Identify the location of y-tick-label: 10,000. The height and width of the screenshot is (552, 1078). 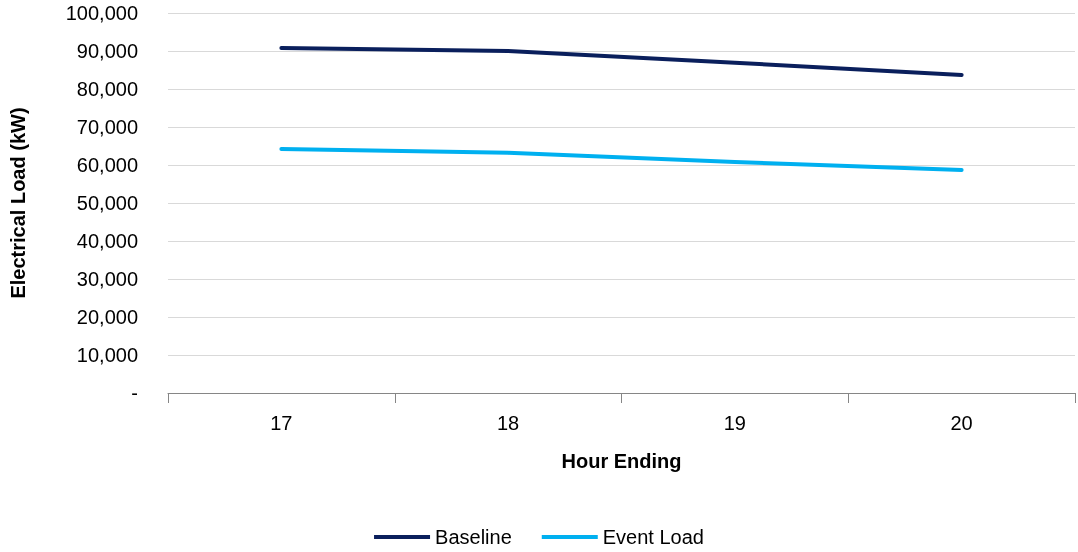
(107, 355).